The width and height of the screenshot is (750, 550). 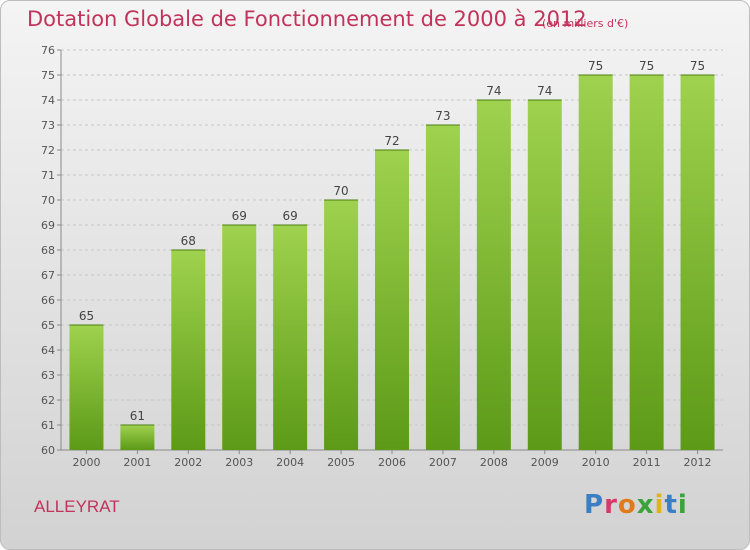 What do you see at coordinates (48, 450) in the screenshot?
I see `y-tick-label: 60` at bounding box center [48, 450].